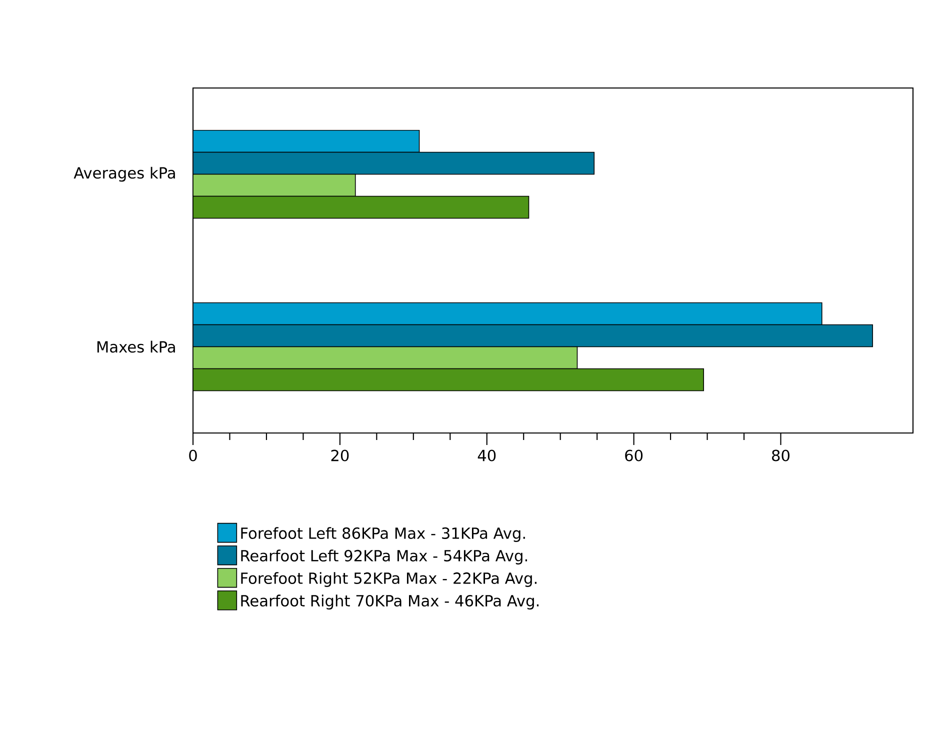 The height and width of the screenshot is (735, 929). What do you see at coordinates (390, 602) in the screenshot?
I see `legend-label: Rearfoot Right 70KPa Max - 46KPa Avg.` at bounding box center [390, 602].